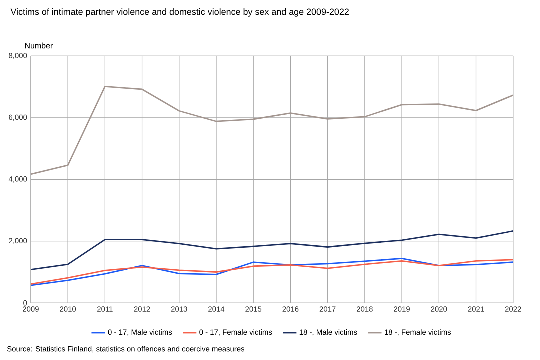 This screenshot has width=540, height=360. Describe the element at coordinates (272, 250) in the screenshot. I see `line-series` at that location.